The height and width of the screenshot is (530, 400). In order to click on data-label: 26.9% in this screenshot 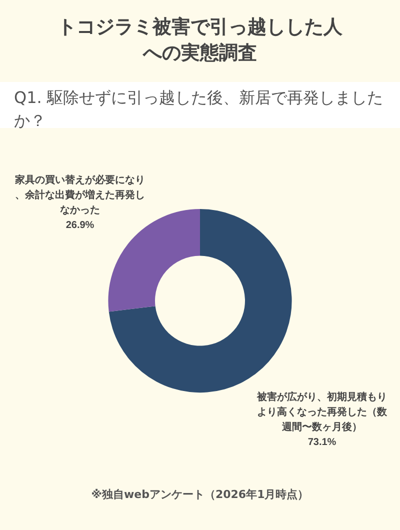, I will do `click(80, 225)`.